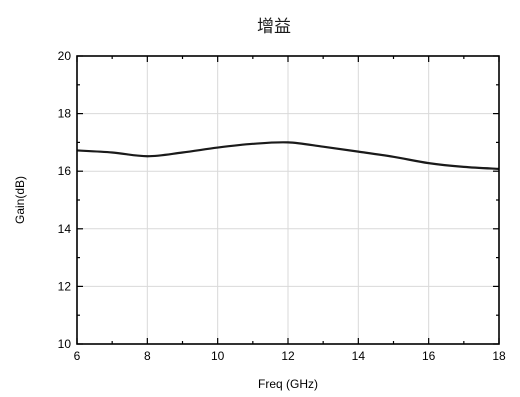 The image size is (520, 397). Describe the element at coordinates (65, 229) in the screenshot. I see `y-tick-label: 14` at that location.